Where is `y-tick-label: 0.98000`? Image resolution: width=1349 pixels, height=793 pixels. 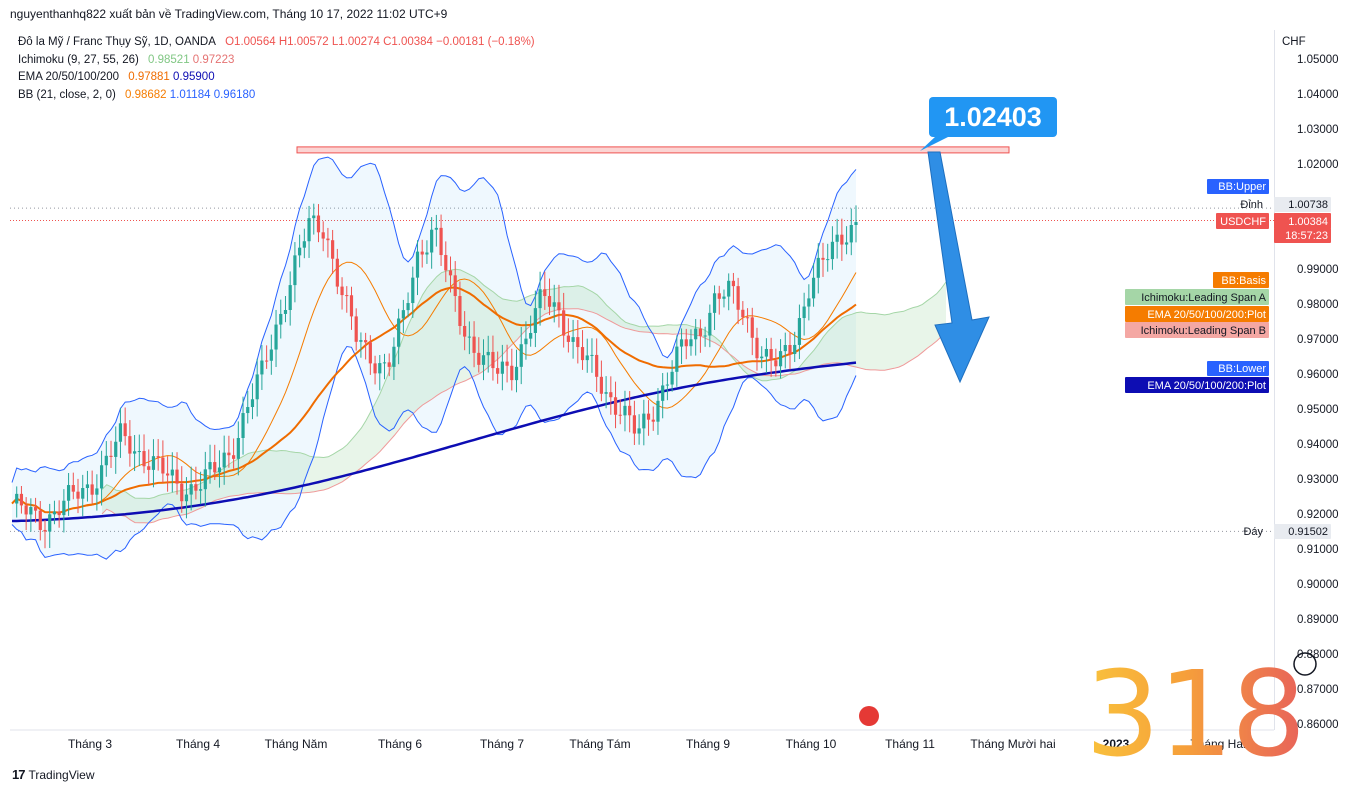 y-tick-label: 0.98000 is located at coordinates (1318, 305).